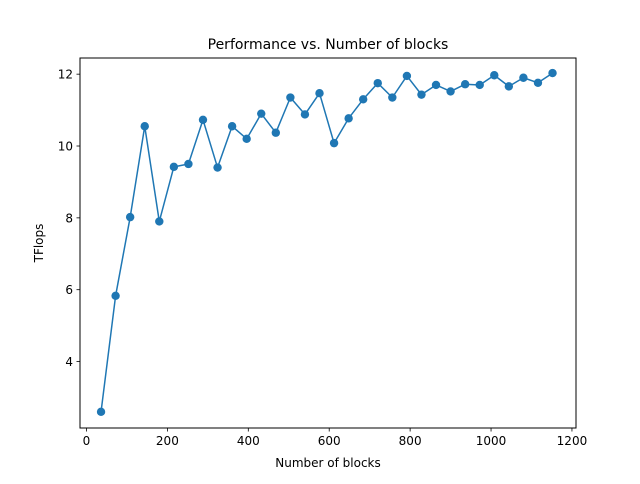 The height and width of the screenshot is (484, 640). I want to click on x-tick-label: 1200, so click(572, 441).